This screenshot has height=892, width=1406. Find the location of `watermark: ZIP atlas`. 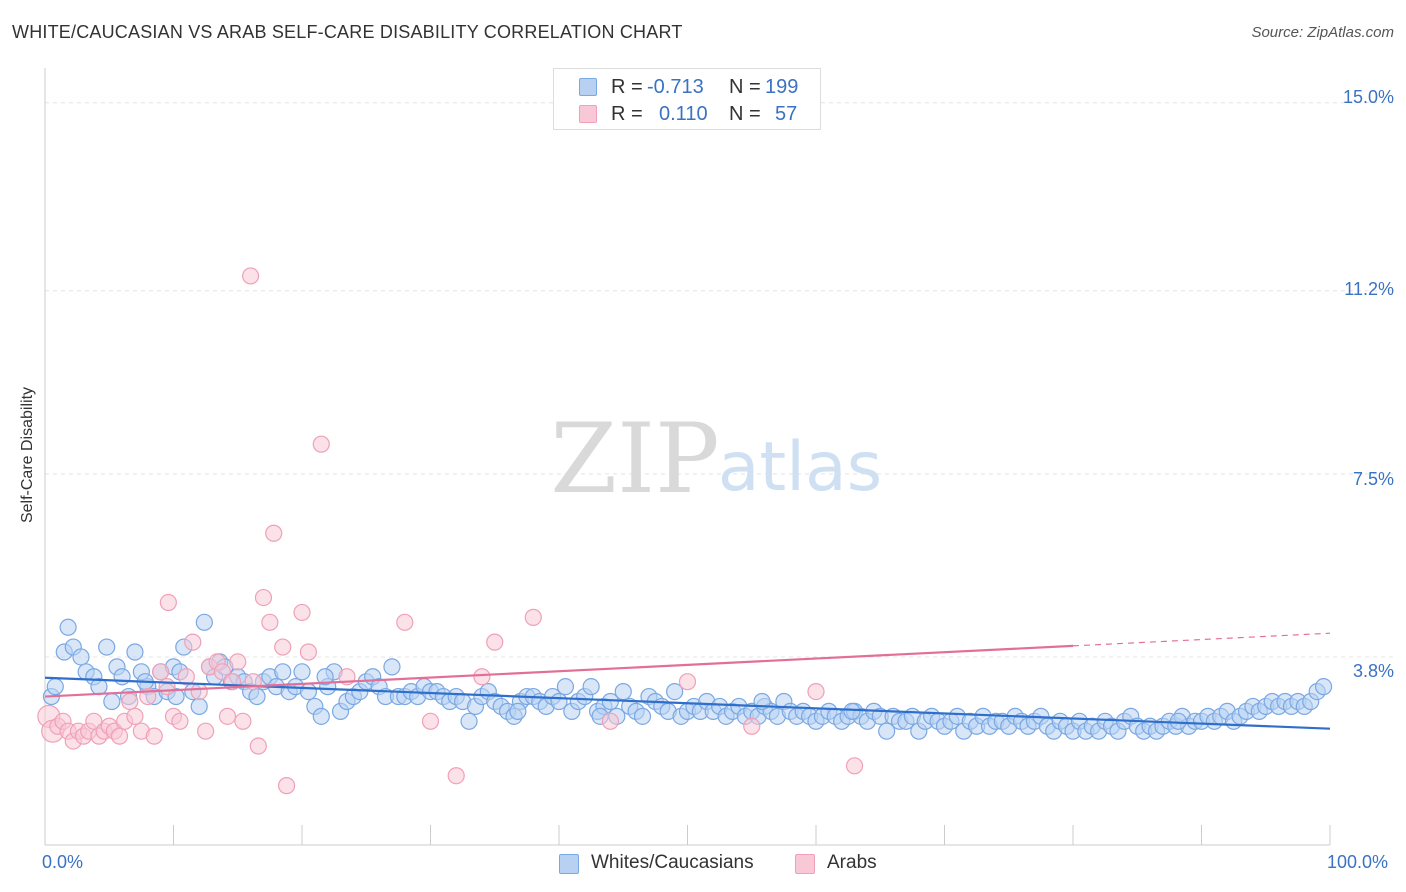

watermark: ZIP atlas is located at coordinates (716, 459).